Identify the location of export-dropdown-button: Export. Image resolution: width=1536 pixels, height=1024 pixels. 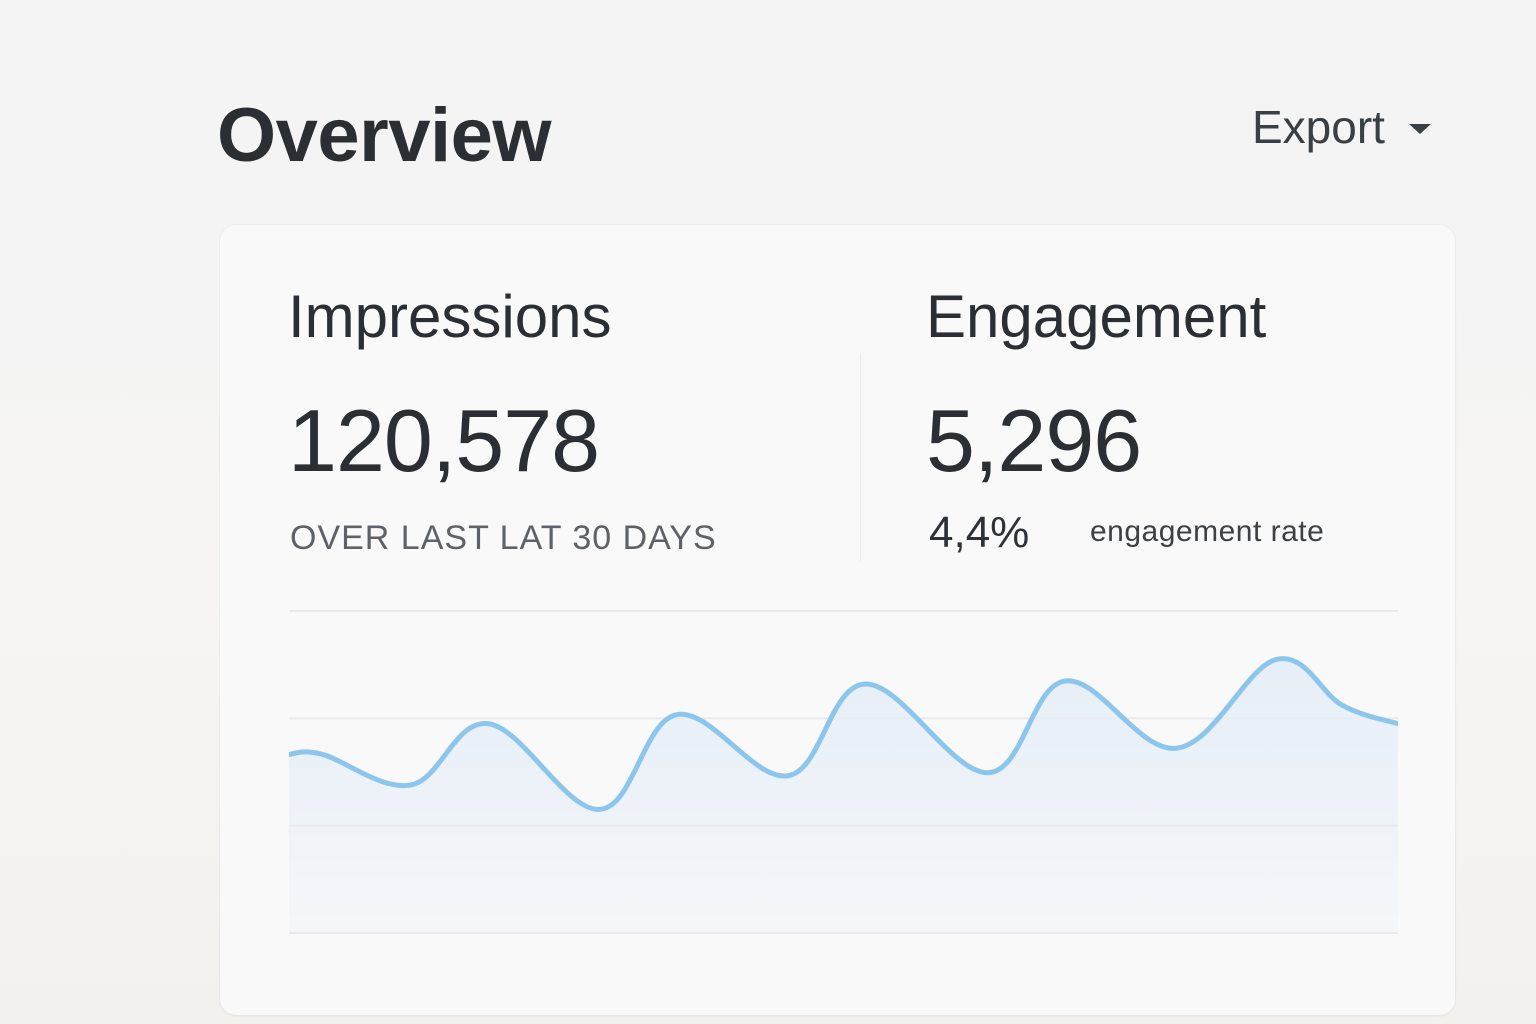
(1341, 127).